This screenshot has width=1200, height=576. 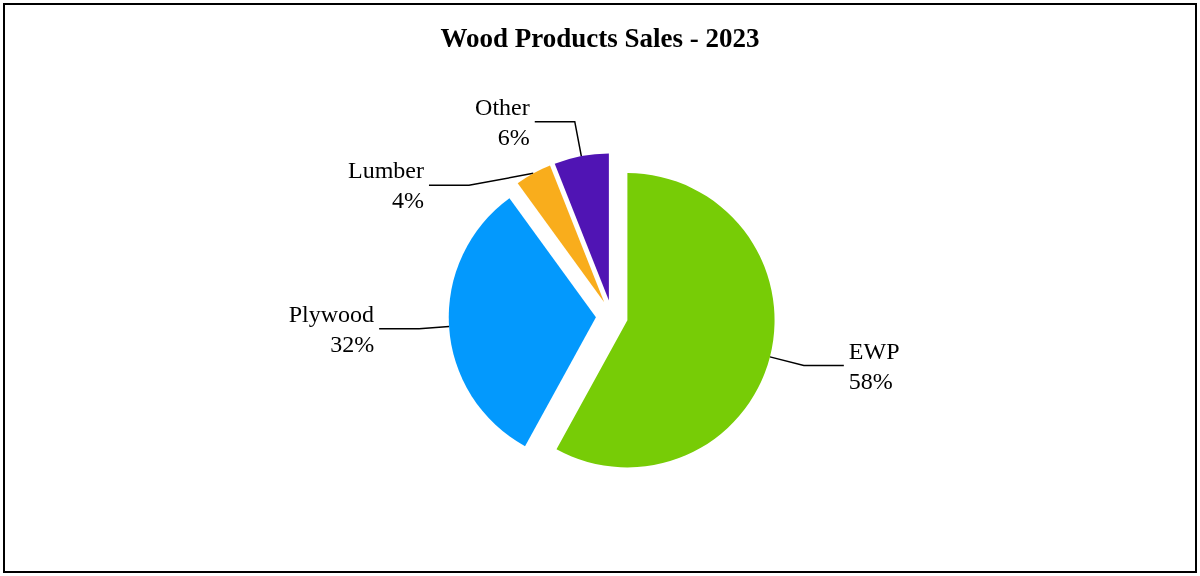 What do you see at coordinates (352, 343) in the screenshot?
I see `data-label: 32%` at bounding box center [352, 343].